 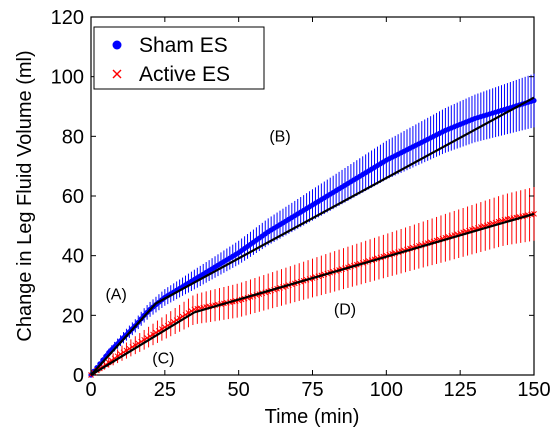 I want to click on x-tick-label: 125, so click(x=459, y=390).